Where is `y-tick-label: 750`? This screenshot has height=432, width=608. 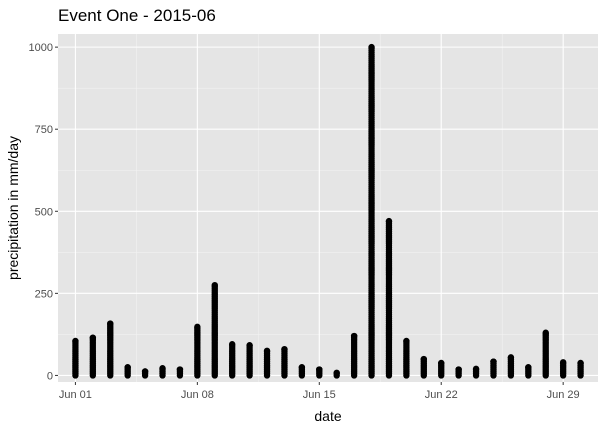
y-tick-label: 750 is located at coordinates (44, 130).